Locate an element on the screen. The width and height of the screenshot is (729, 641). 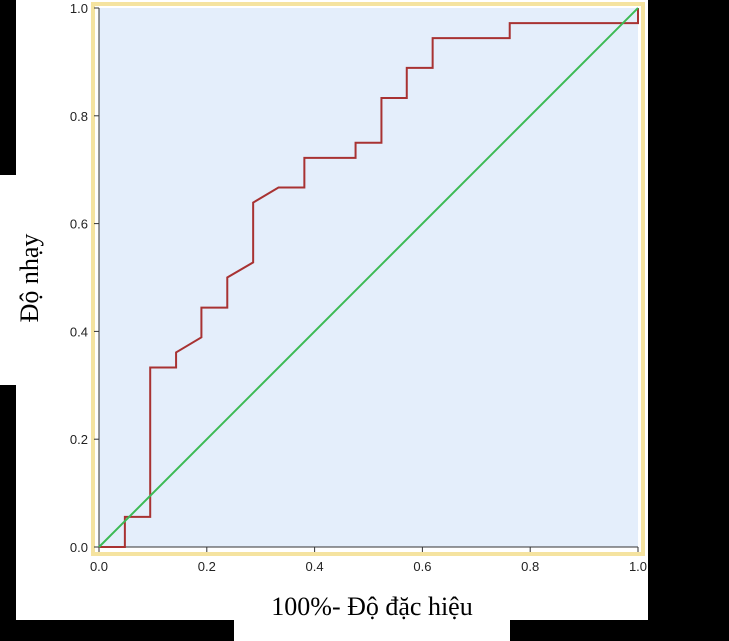
x-tick-label: 0.4 is located at coordinates (315, 566).